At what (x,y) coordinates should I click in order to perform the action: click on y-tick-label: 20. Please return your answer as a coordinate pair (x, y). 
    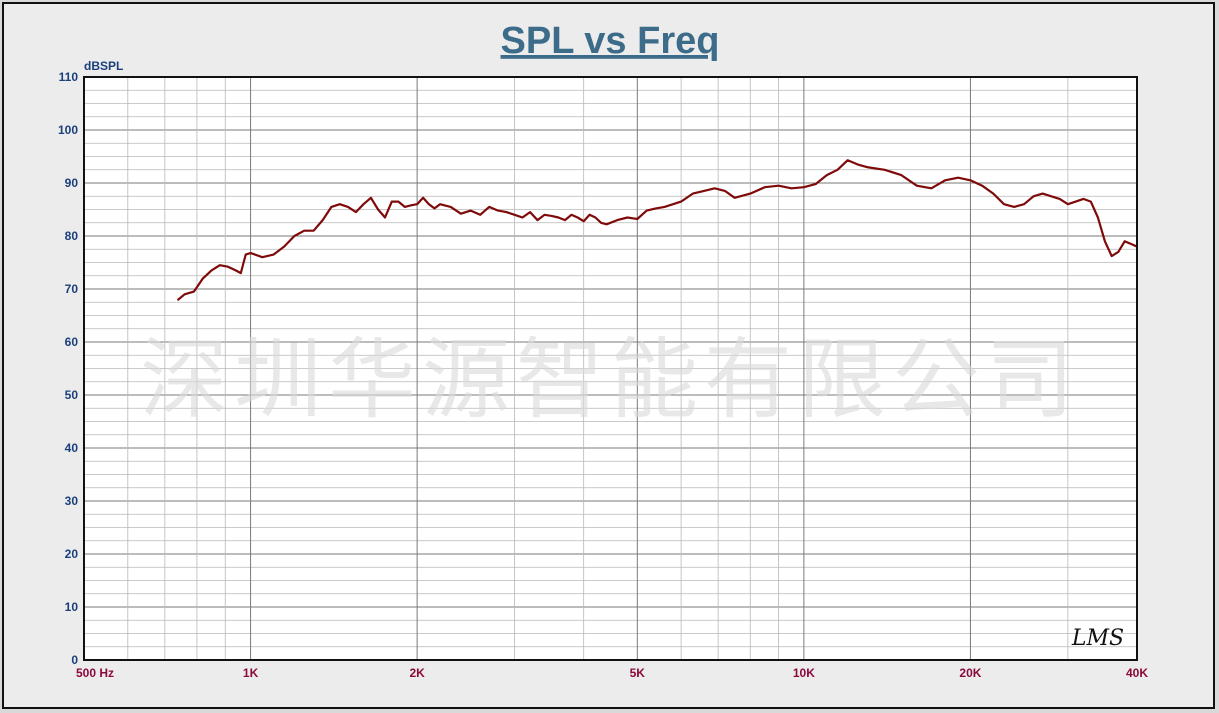
    Looking at the image, I should click on (72, 554).